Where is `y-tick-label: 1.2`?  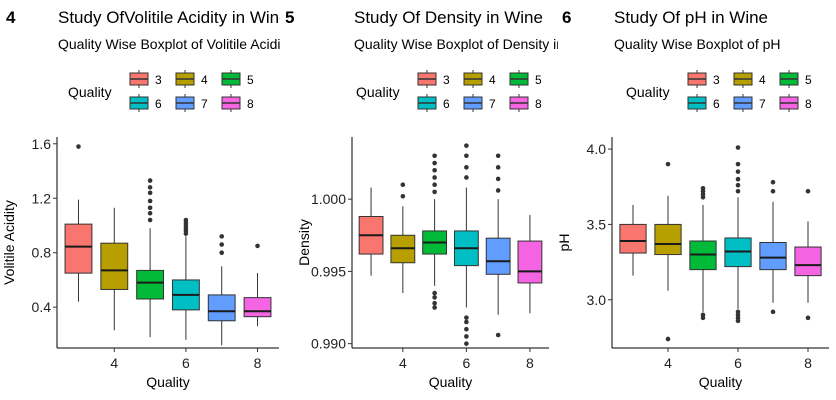
y-tick-label: 1.2 is located at coordinates (42, 198).